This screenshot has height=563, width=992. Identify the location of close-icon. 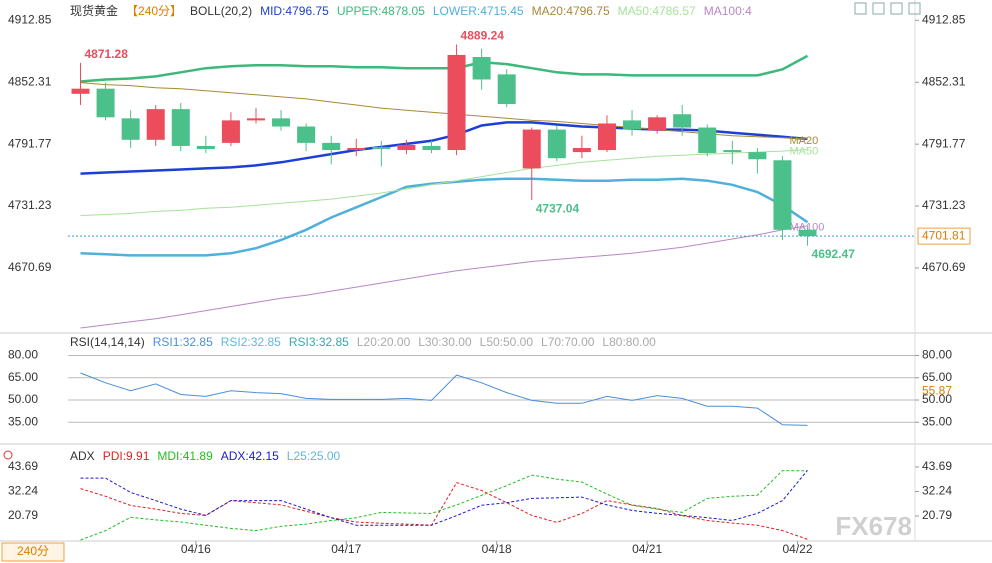
(914, 8).